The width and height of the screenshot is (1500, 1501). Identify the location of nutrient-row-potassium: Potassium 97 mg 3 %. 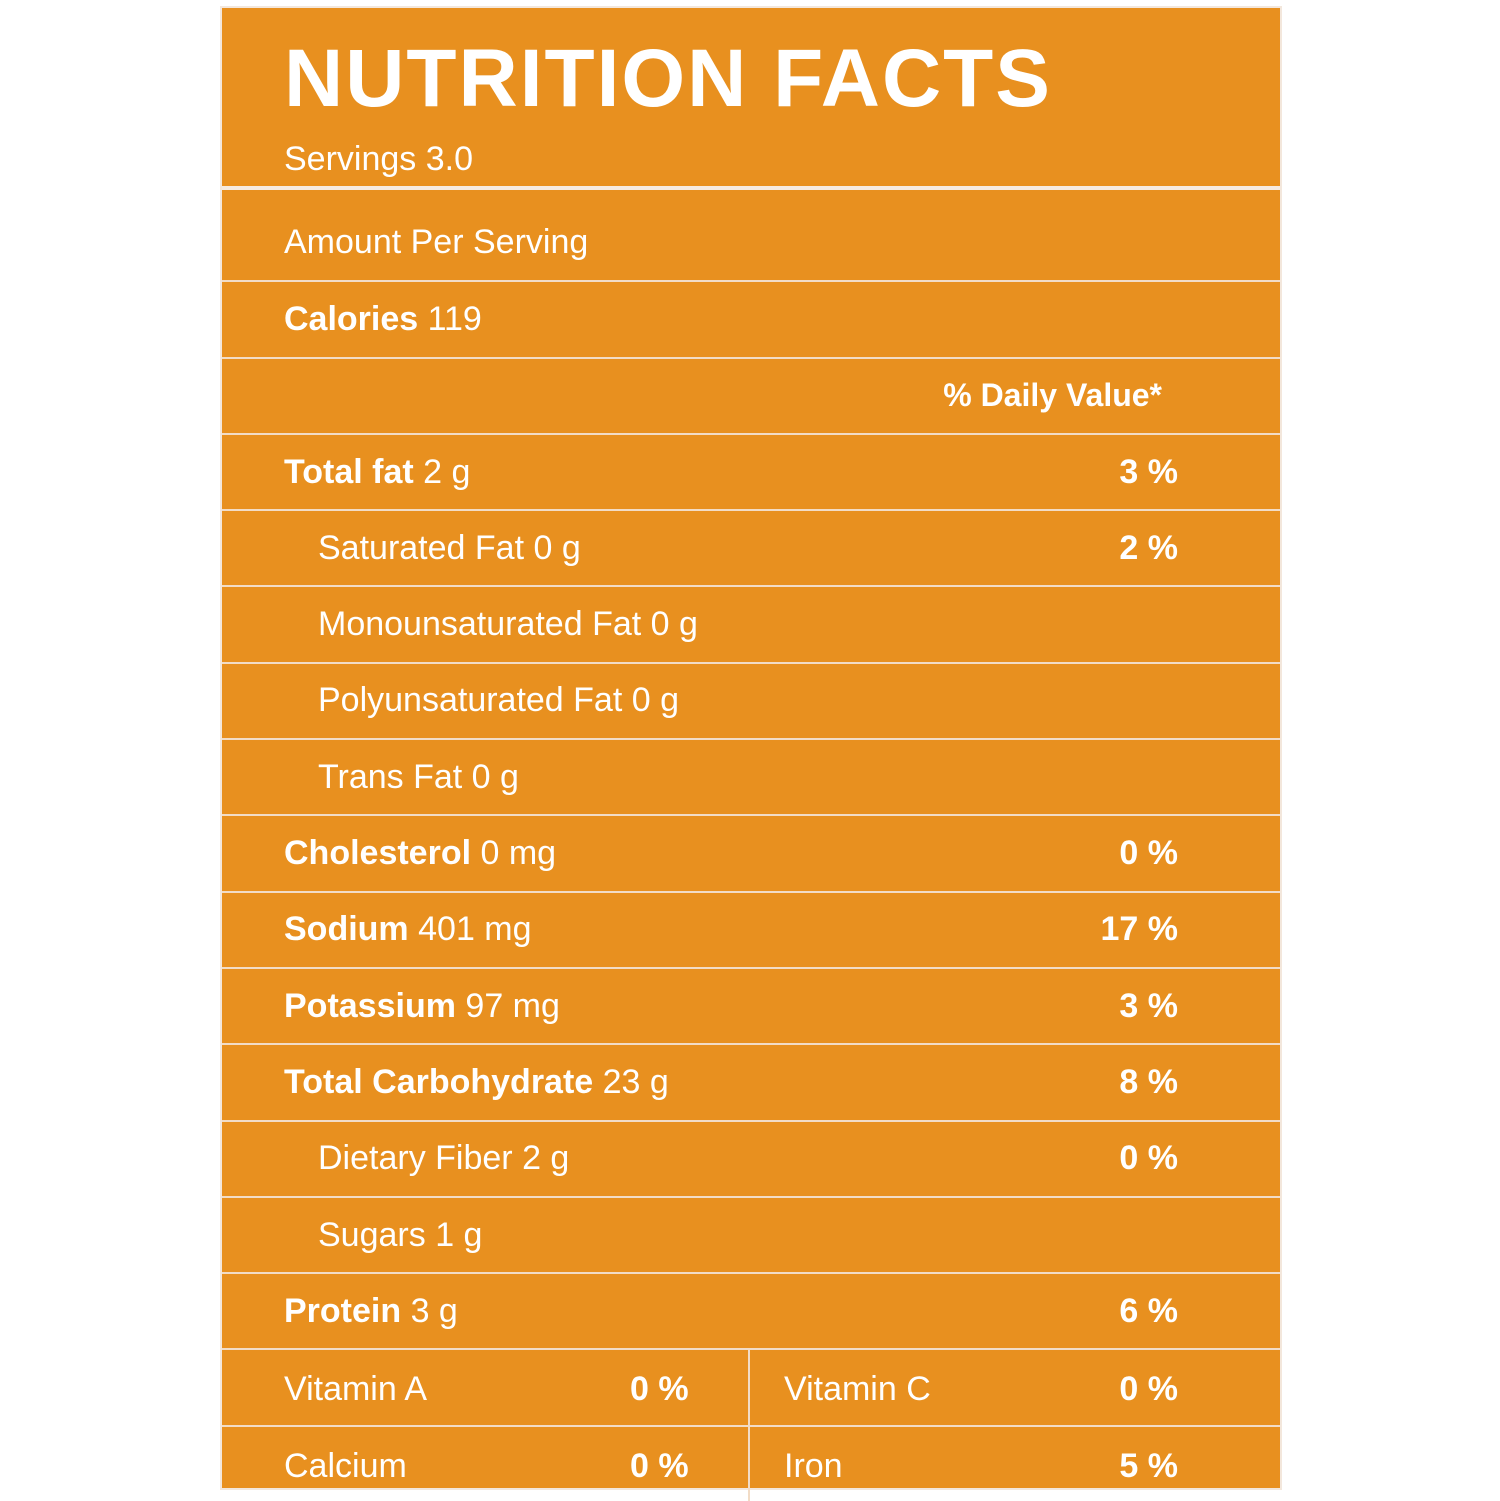
(751, 1004).